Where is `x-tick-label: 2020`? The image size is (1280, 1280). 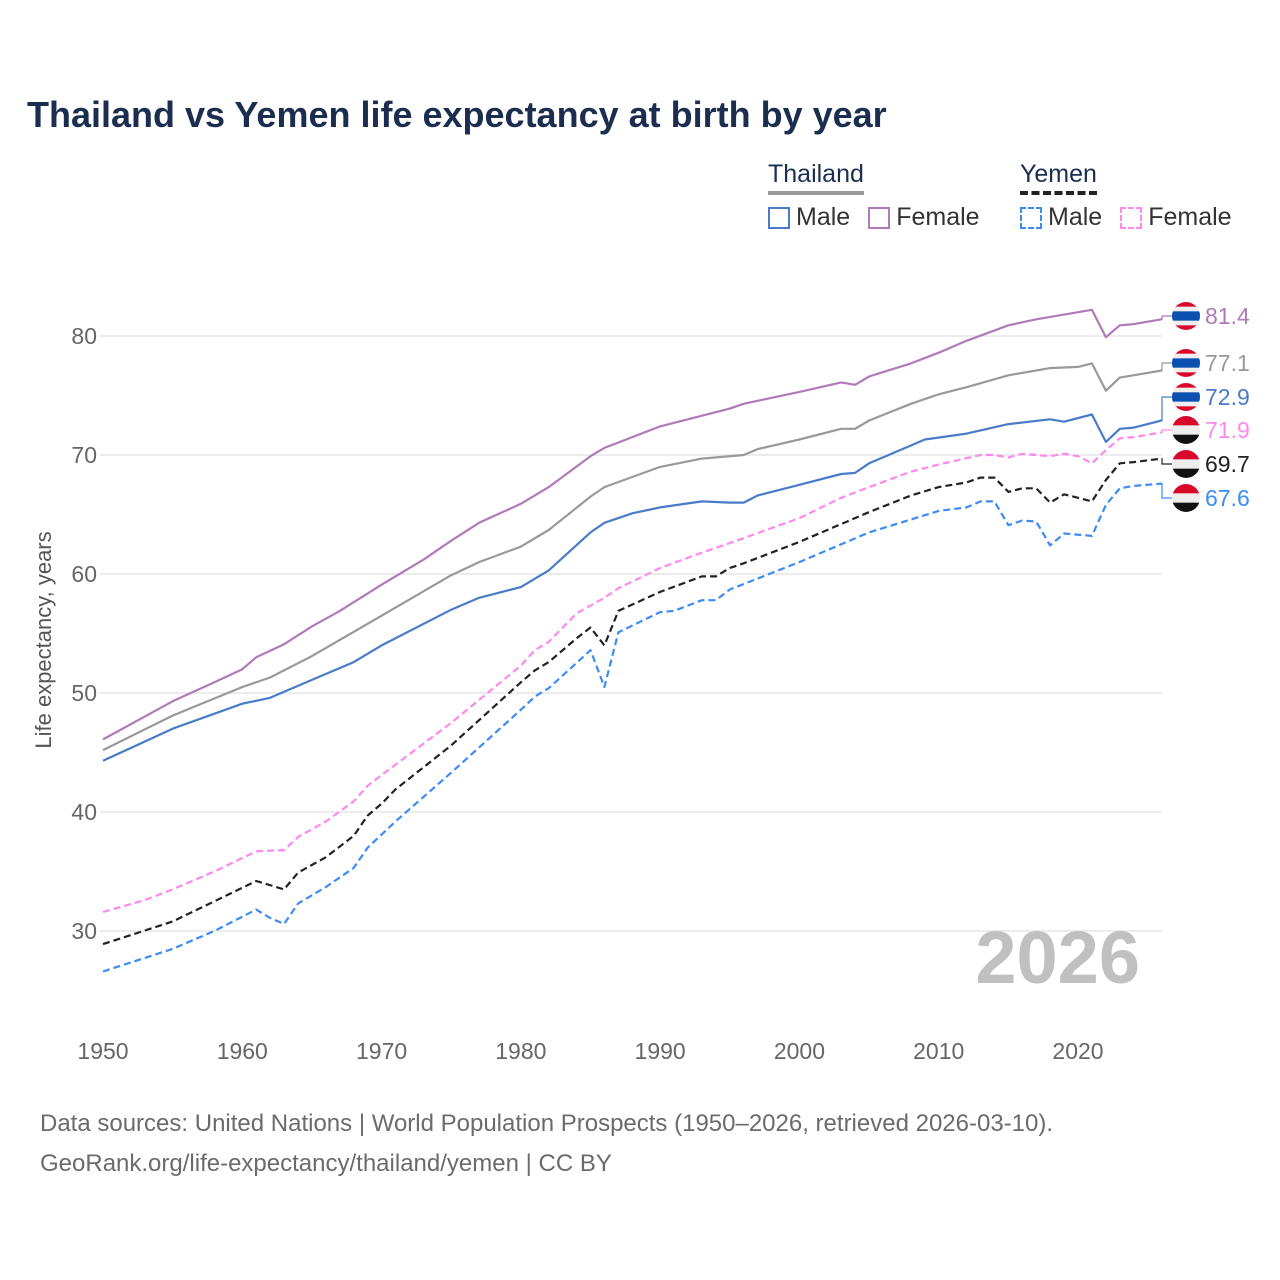 x-tick-label: 2020 is located at coordinates (1077, 1051).